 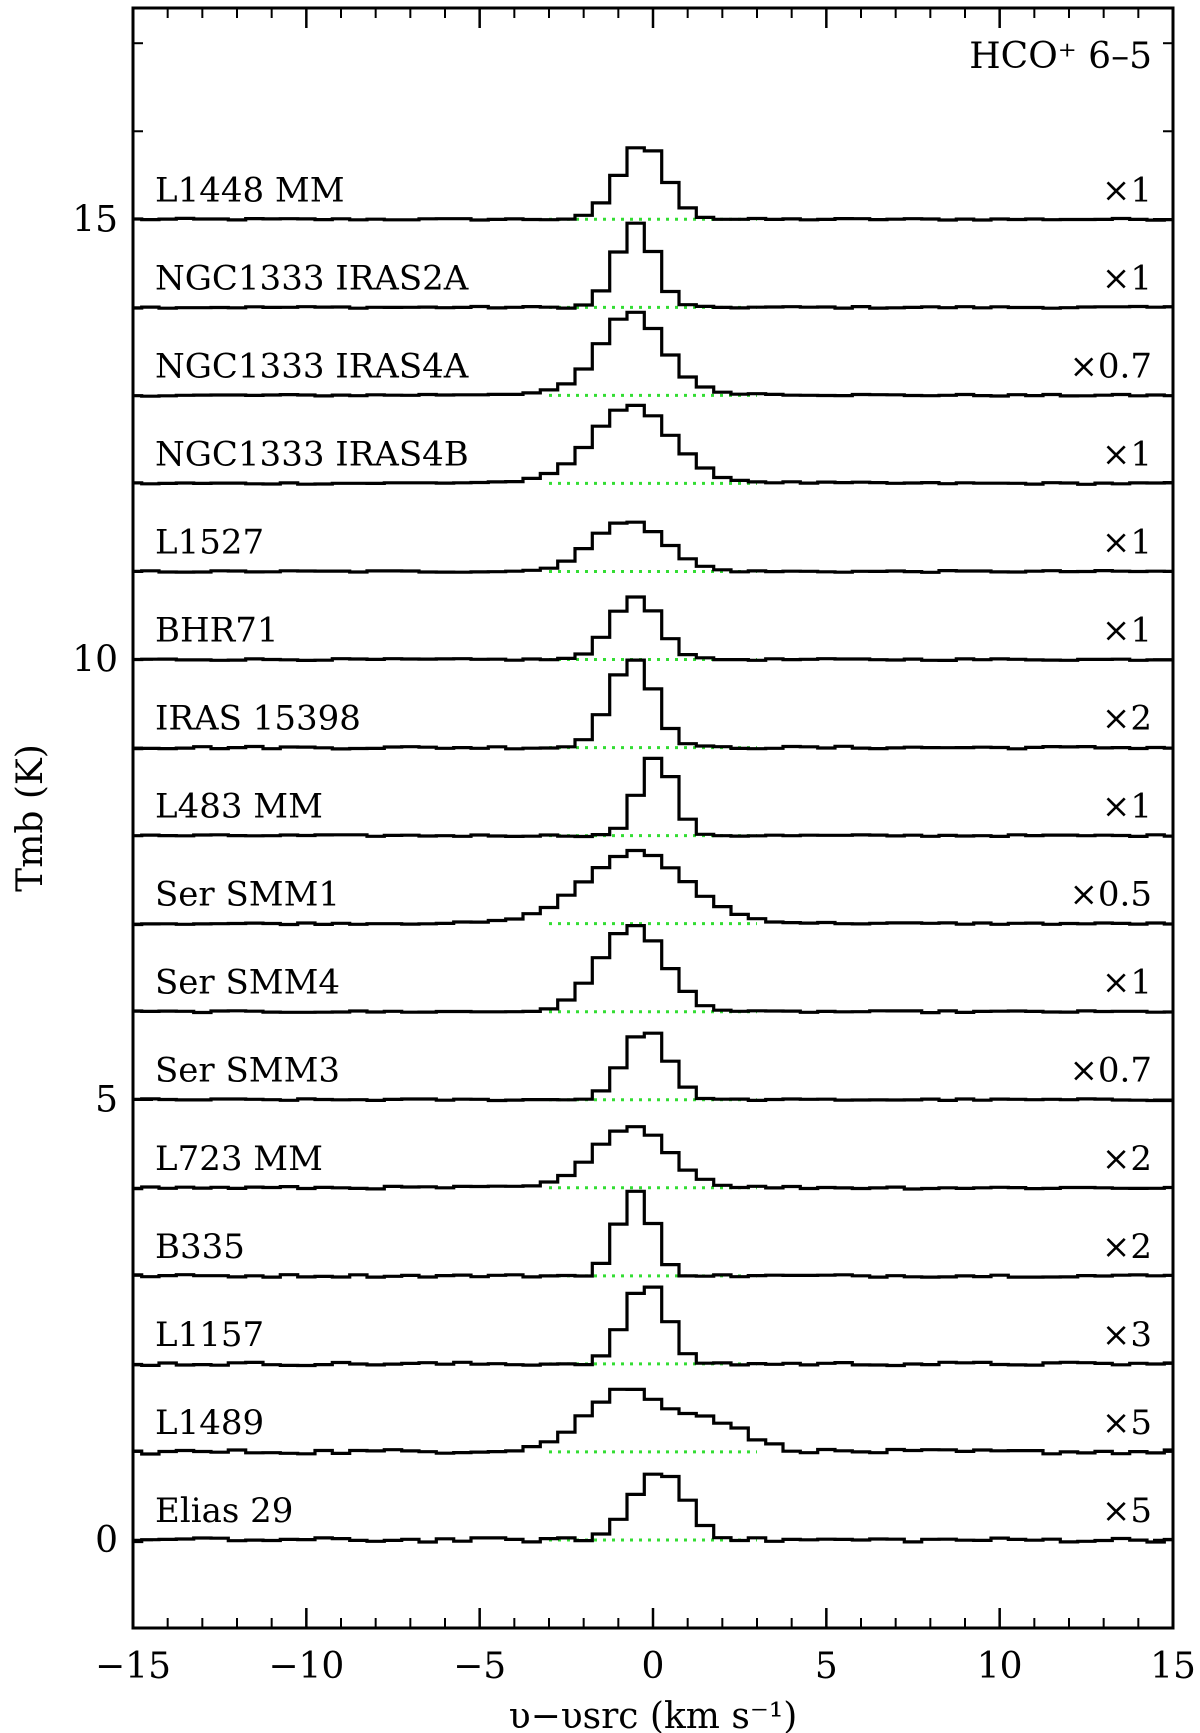 What do you see at coordinates (247, 1071) in the screenshot?
I see `series-name-10: Ser SMM3` at bounding box center [247, 1071].